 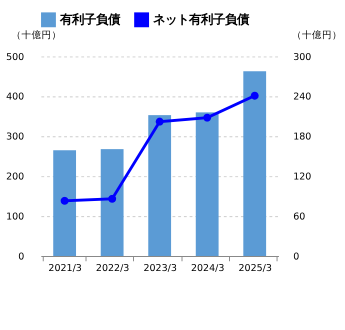 I want to click on x-tick-label: 2021/3, so click(x=65, y=268).